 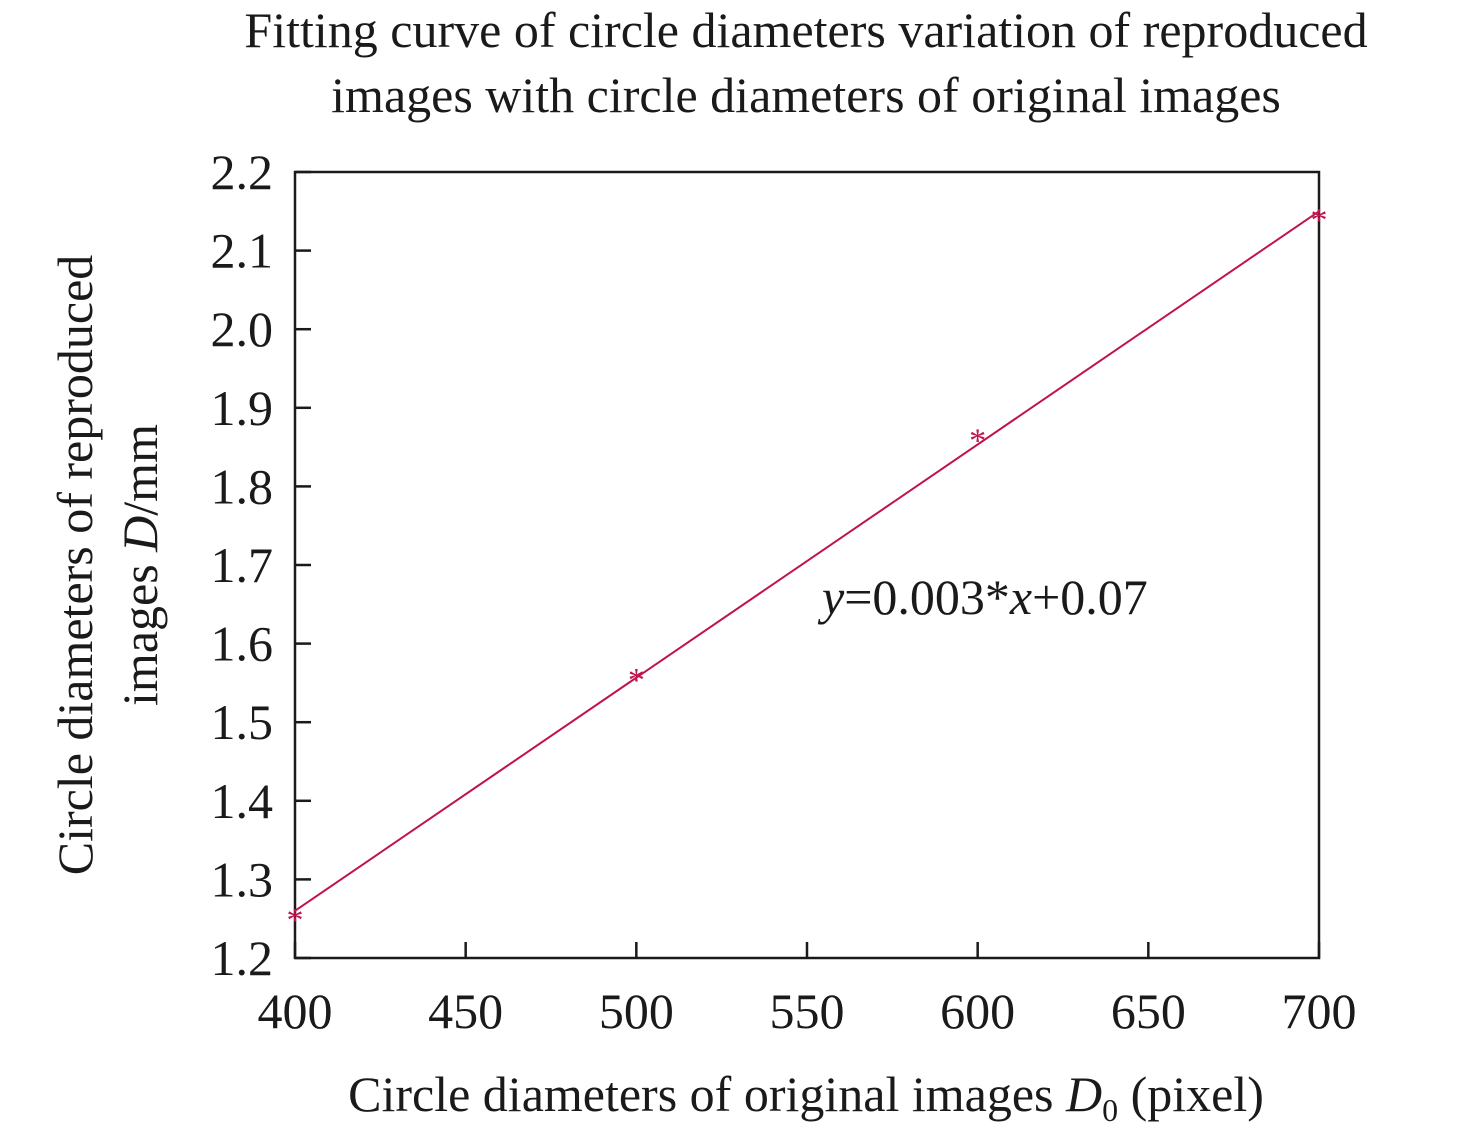 What do you see at coordinates (242, 486) in the screenshot?
I see `y-tick-label: 1.8` at bounding box center [242, 486].